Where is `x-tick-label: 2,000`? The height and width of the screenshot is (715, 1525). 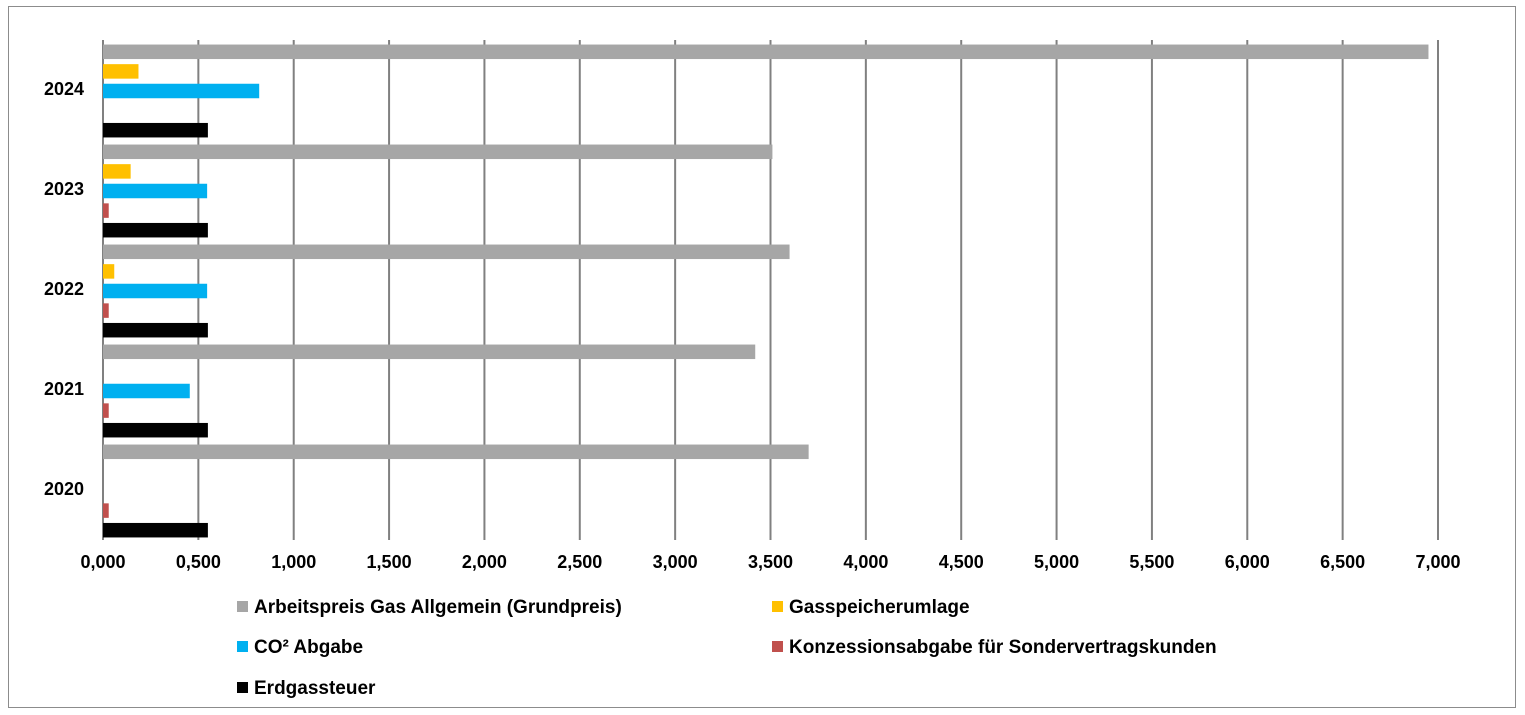 x-tick-label: 2,000 is located at coordinates (484, 562).